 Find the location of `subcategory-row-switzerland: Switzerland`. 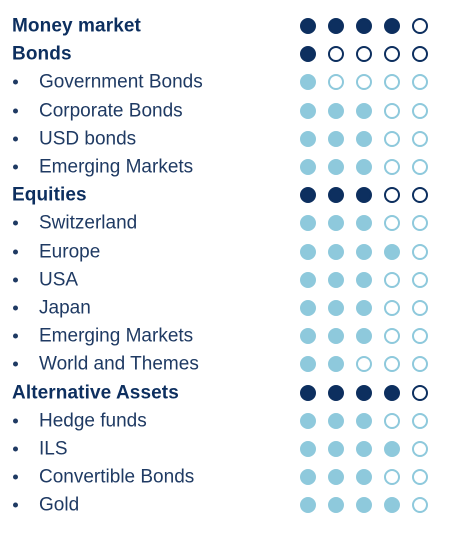

subcategory-row-switzerland: Switzerland is located at coordinates (230, 223).